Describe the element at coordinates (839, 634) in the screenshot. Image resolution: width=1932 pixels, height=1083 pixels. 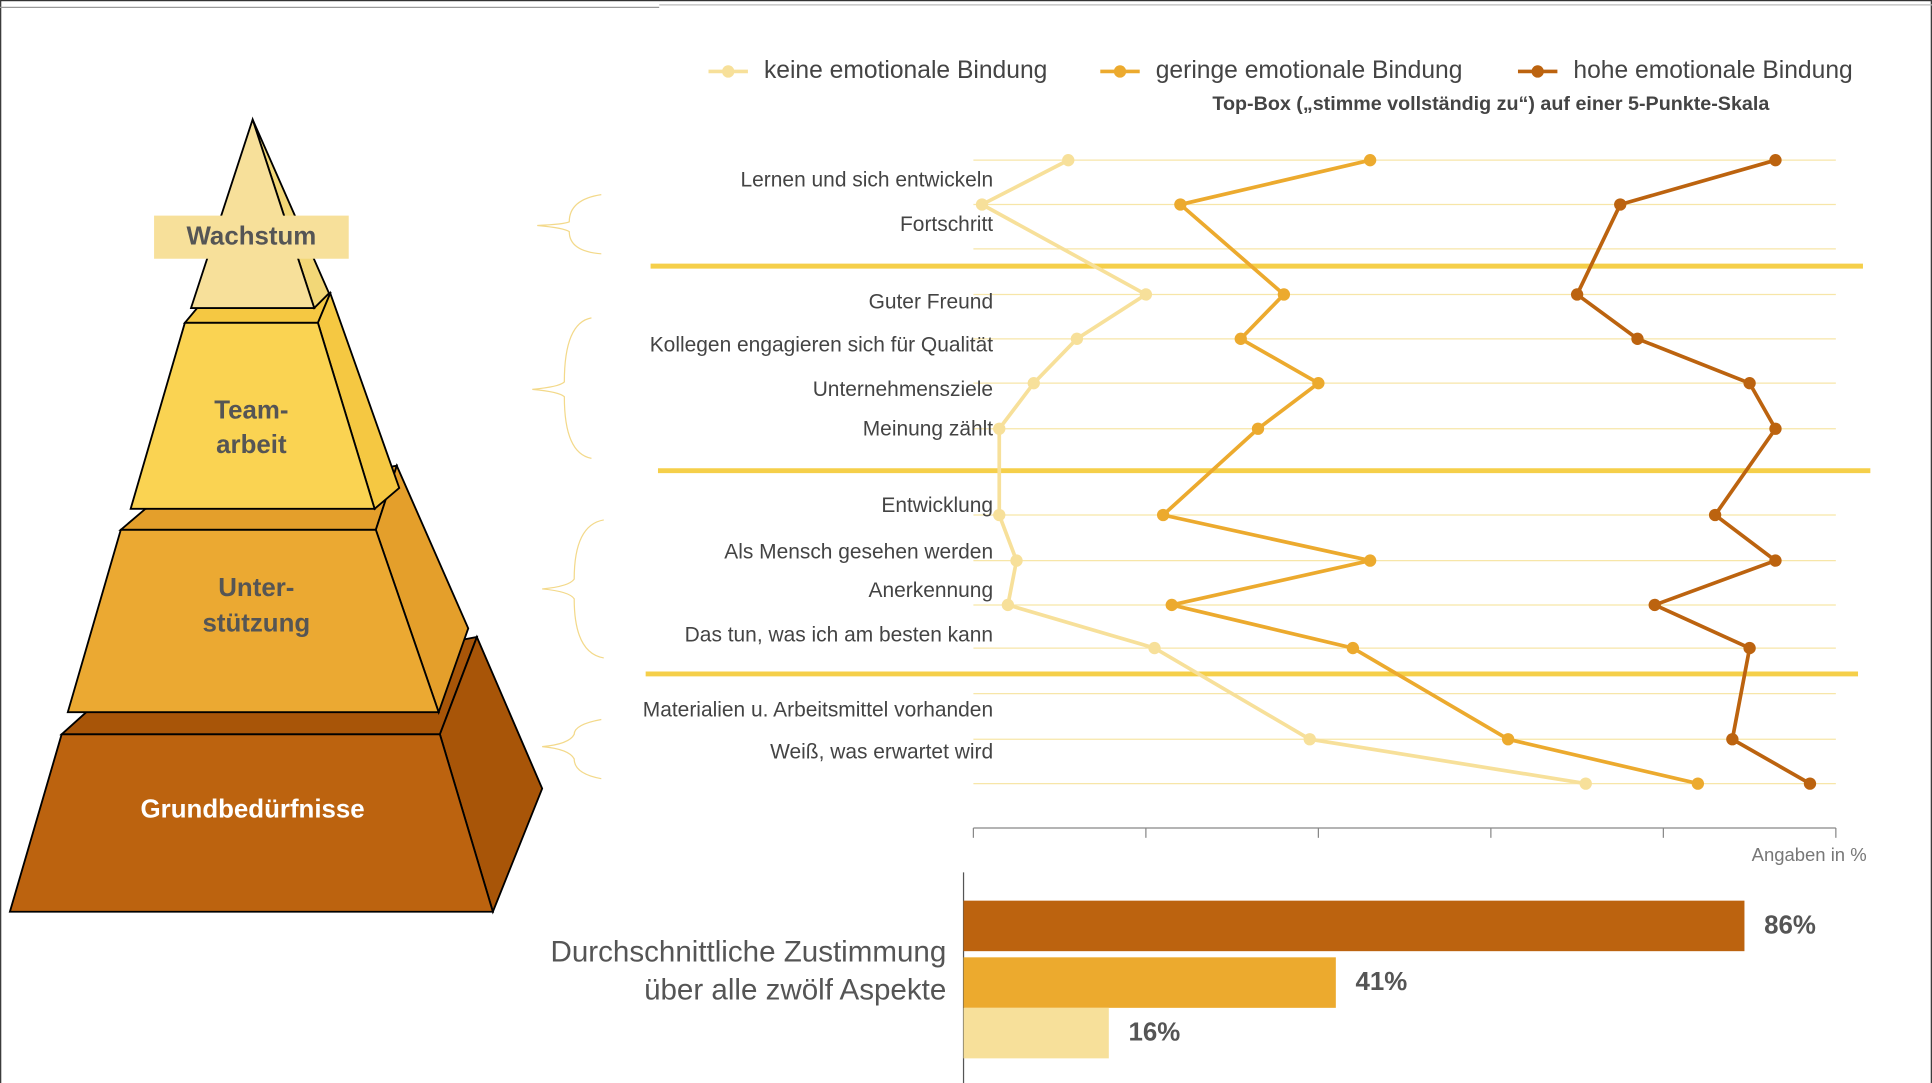
I see `category-label: Das tun, was ich am besten kann` at that location.